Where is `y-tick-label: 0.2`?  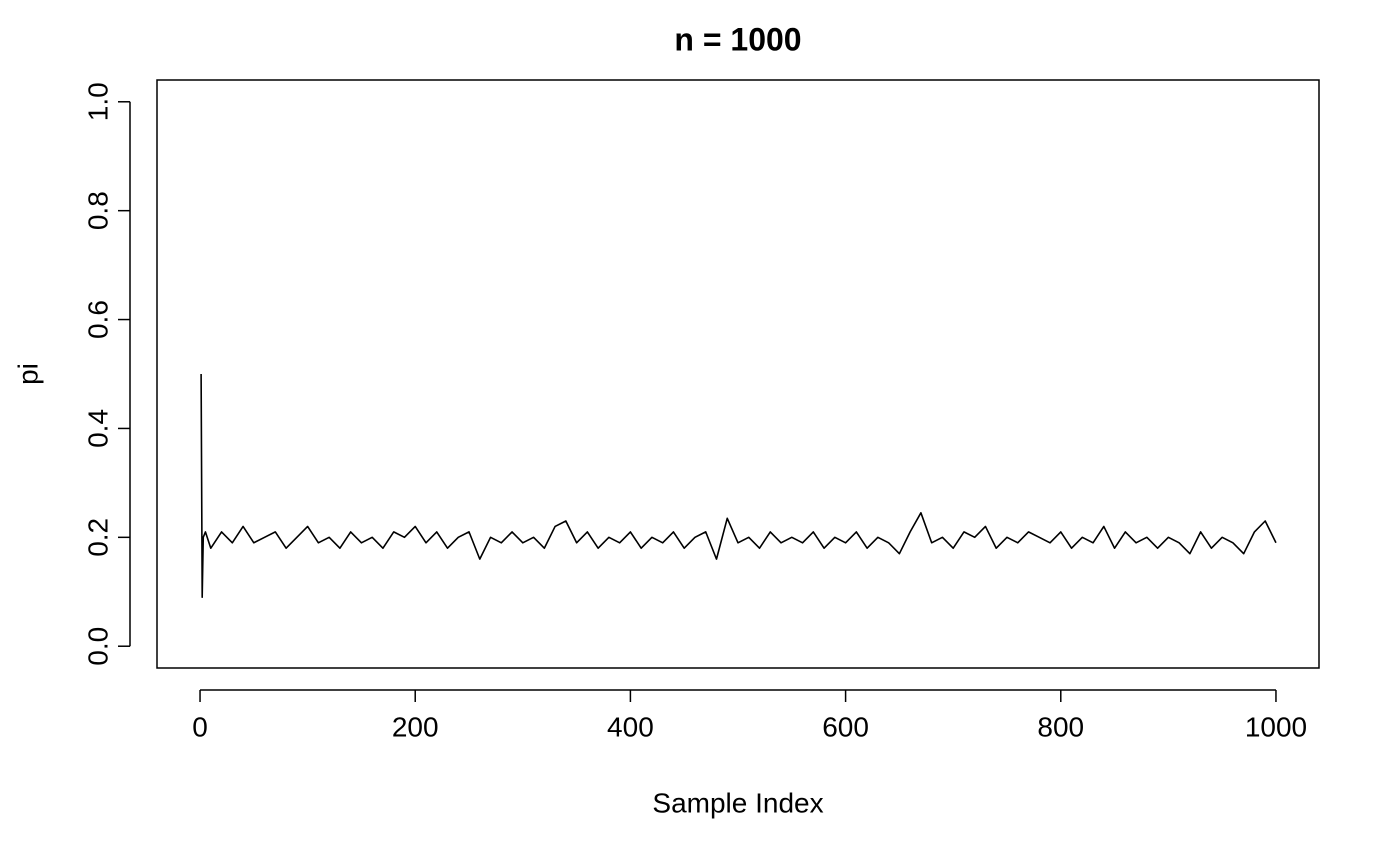
y-tick-label: 0.2 is located at coordinates (97, 537).